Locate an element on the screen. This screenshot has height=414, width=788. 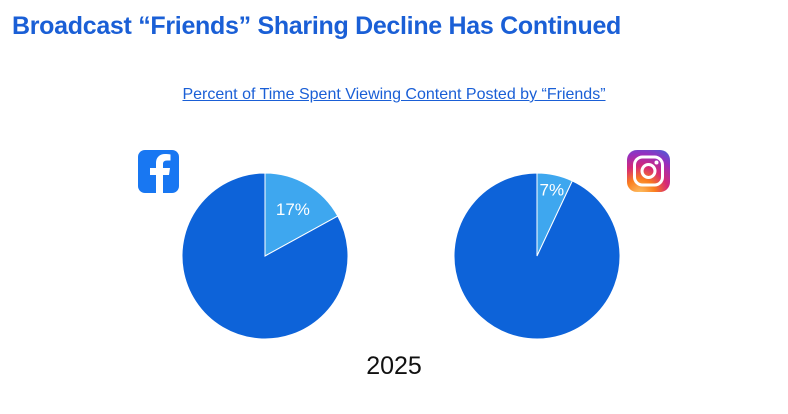
pie-1-data-label: 17% is located at coordinates (293, 209).